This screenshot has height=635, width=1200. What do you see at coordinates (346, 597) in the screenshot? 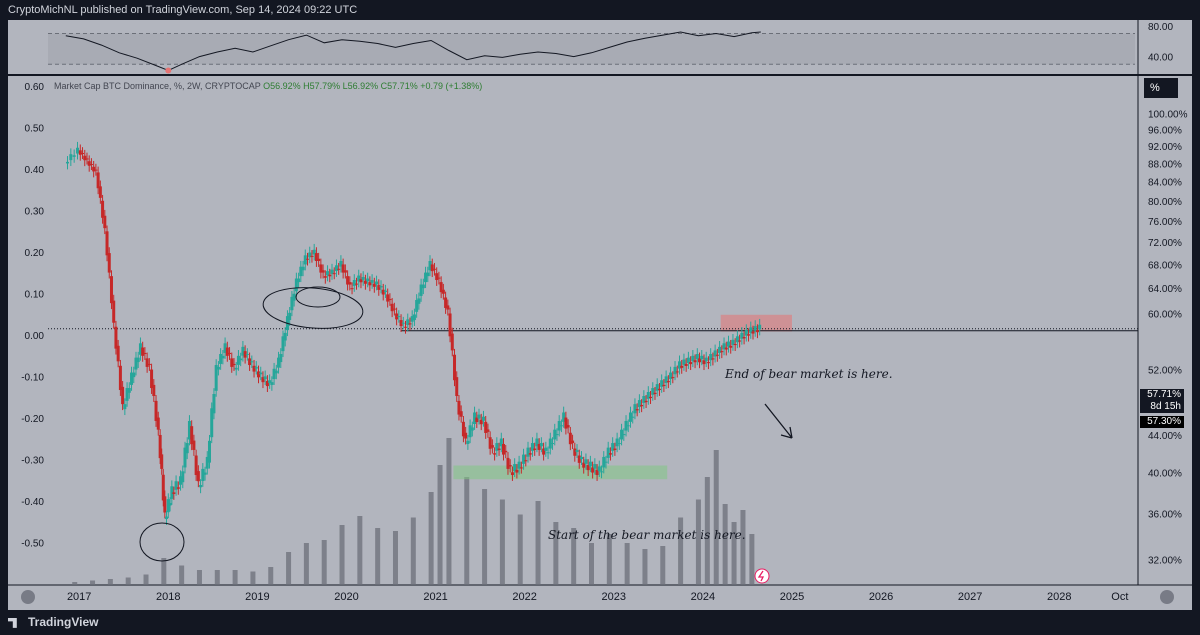
I see `time-tick-label: 2020` at bounding box center [346, 597].